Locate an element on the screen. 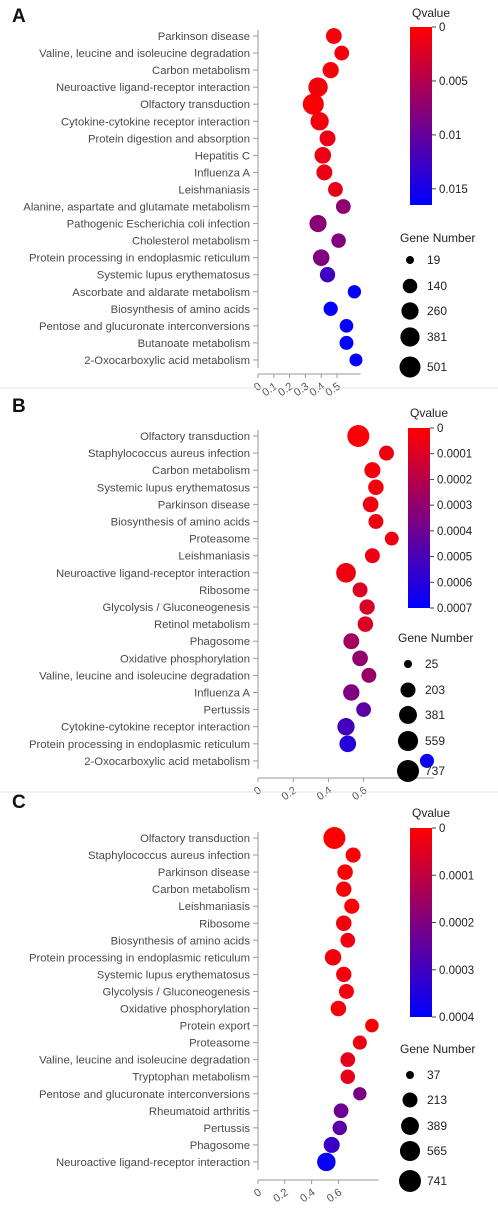  size-legend-label: 381 is located at coordinates (435, 715).